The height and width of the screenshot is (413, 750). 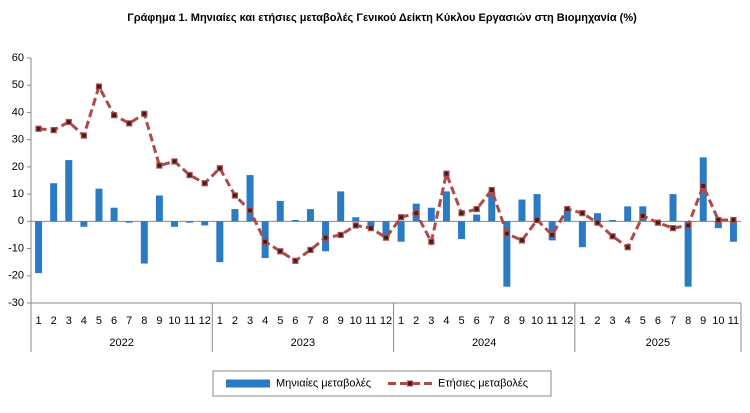 I want to click on y-tick-label: 30, so click(x=18, y=140).